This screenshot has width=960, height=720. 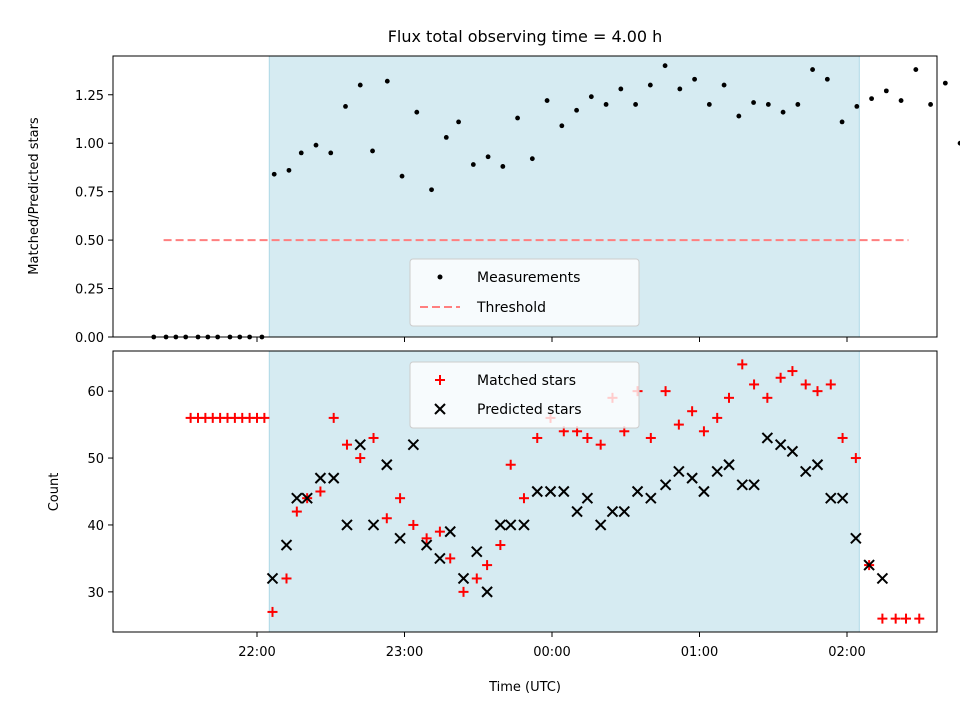 I want to click on top-y-tick-label: 0.50, so click(x=89, y=241).